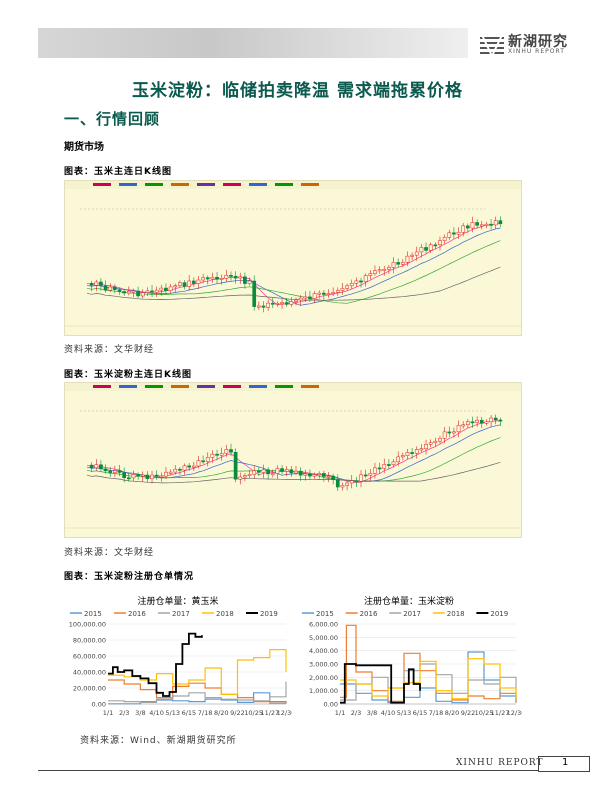 This screenshot has width=595, height=808. I want to click on y-tick-label: 60,000.00, so click(89, 657).